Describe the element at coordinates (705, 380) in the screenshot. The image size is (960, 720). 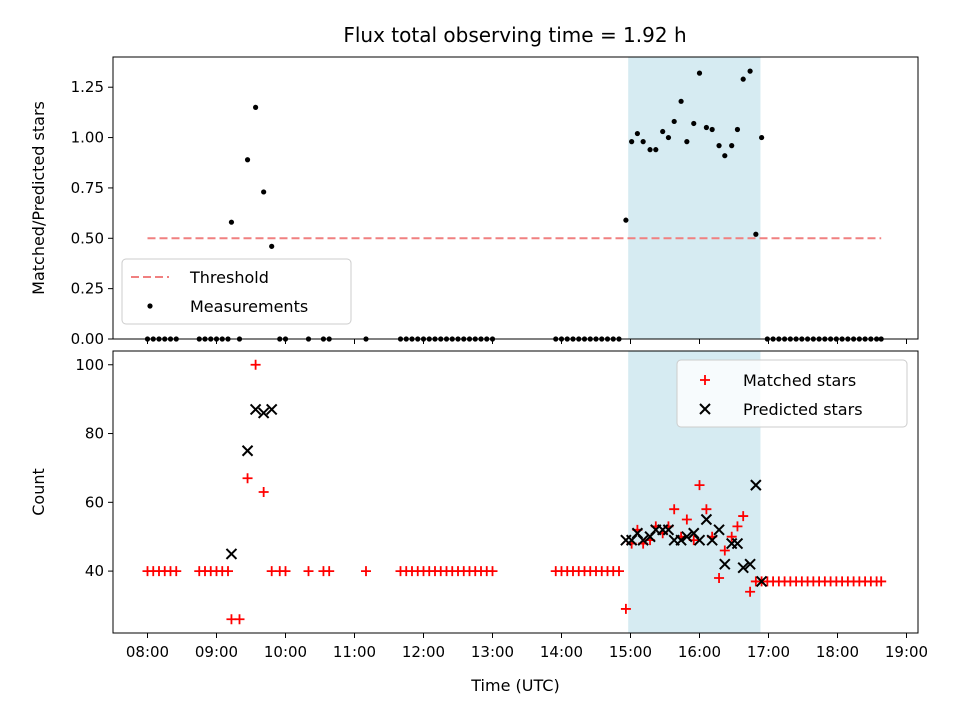
I see `legend-matched-swatch` at that location.